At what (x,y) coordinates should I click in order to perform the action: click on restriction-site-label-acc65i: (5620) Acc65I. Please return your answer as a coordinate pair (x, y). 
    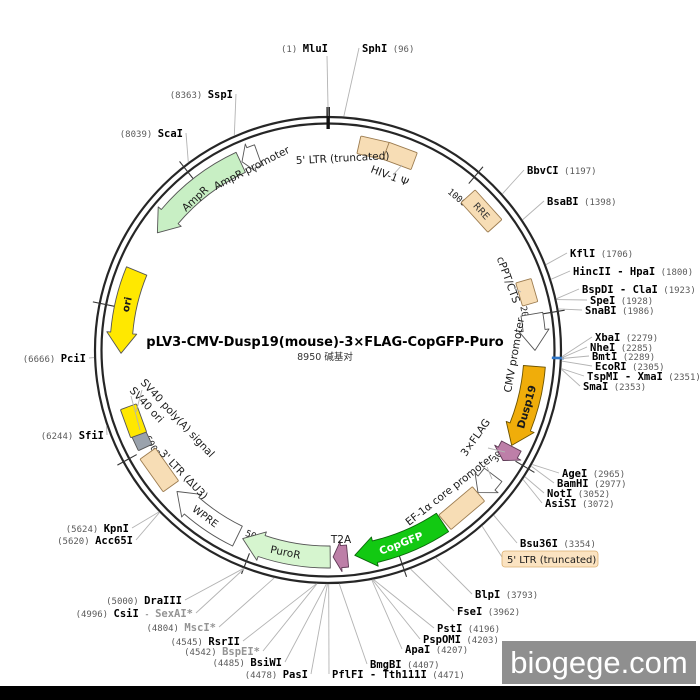
    Looking at the image, I should click on (95, 541).